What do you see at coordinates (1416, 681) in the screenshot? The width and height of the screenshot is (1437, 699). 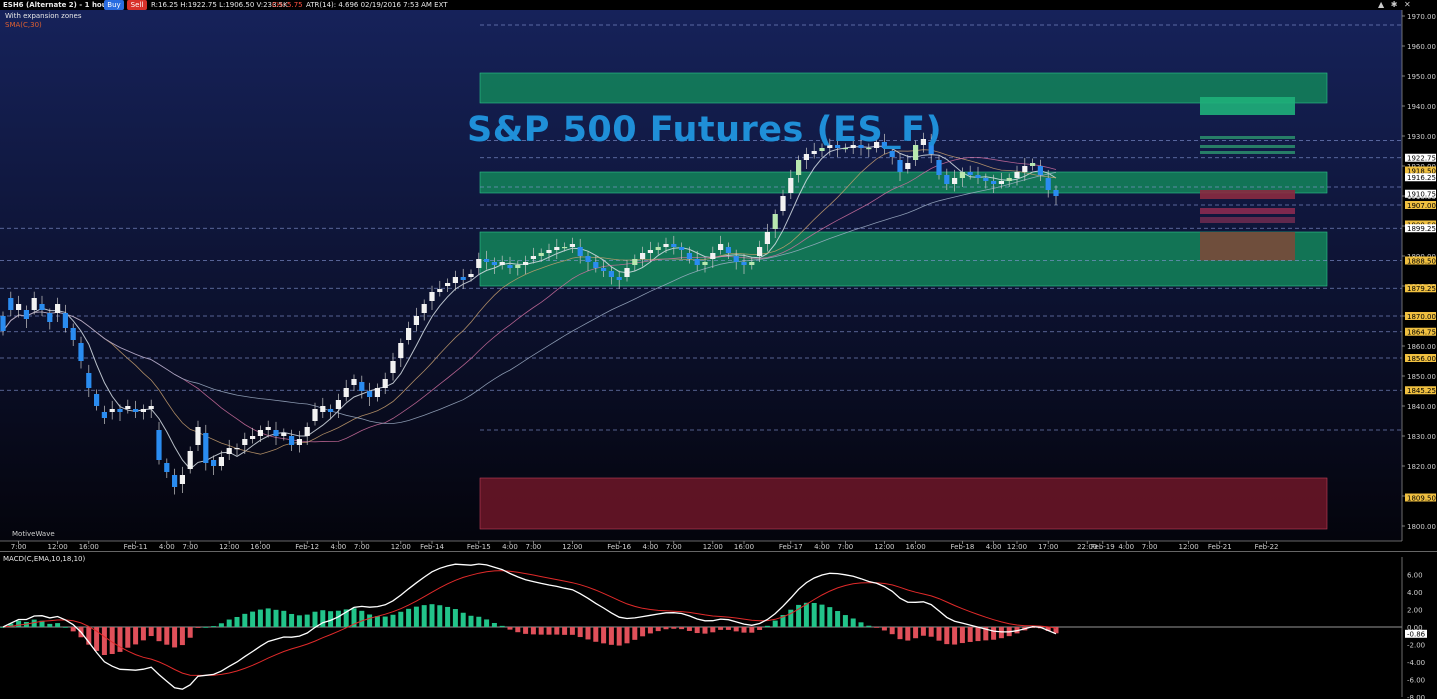 I see `macd-tick-label-6: -6.00` at bounding box center [1416, 681].